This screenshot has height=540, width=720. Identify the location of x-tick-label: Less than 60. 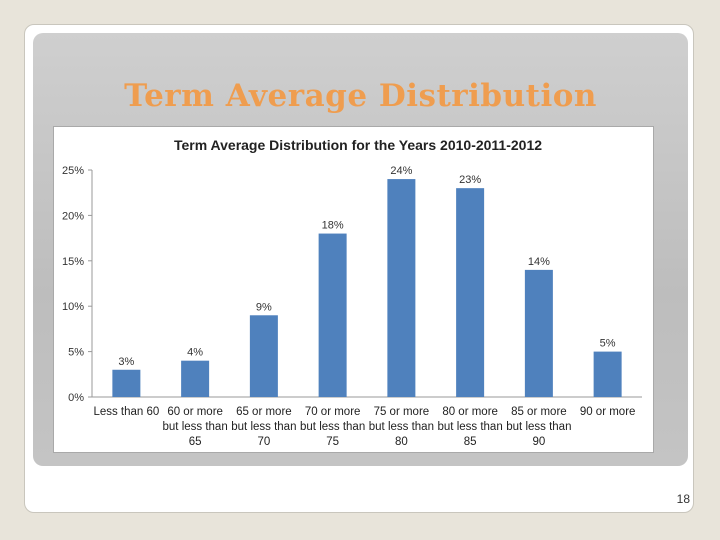
(126, 412).